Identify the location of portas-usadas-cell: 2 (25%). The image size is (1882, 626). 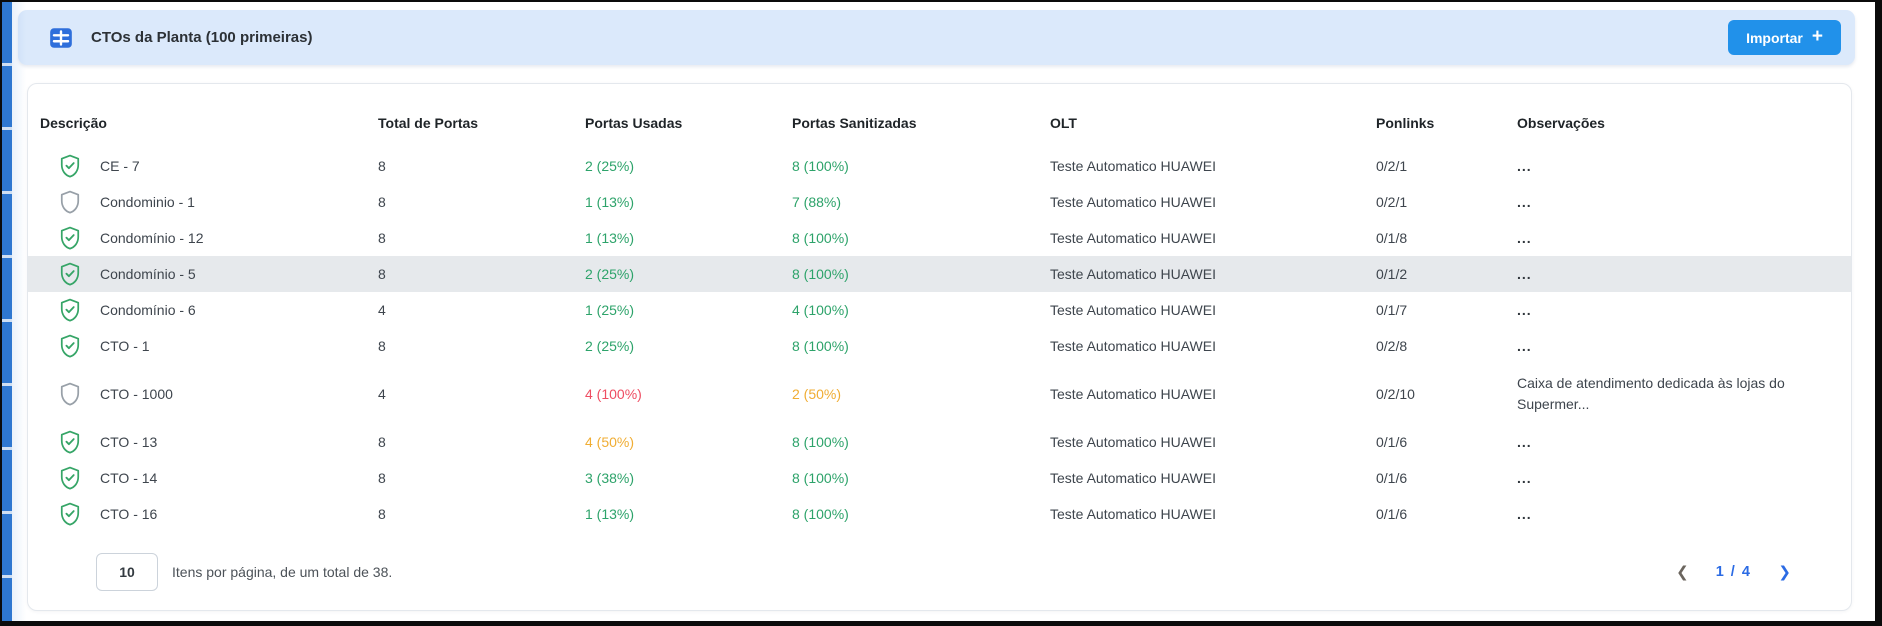
(610, 346).